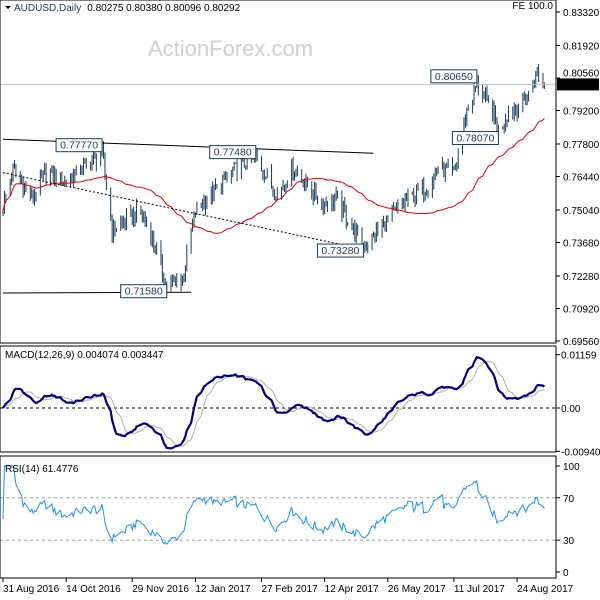 This screenshot has height=600, width=600. I want to click on x-tick-label: 29 Nov 2016, so click(160, 589).